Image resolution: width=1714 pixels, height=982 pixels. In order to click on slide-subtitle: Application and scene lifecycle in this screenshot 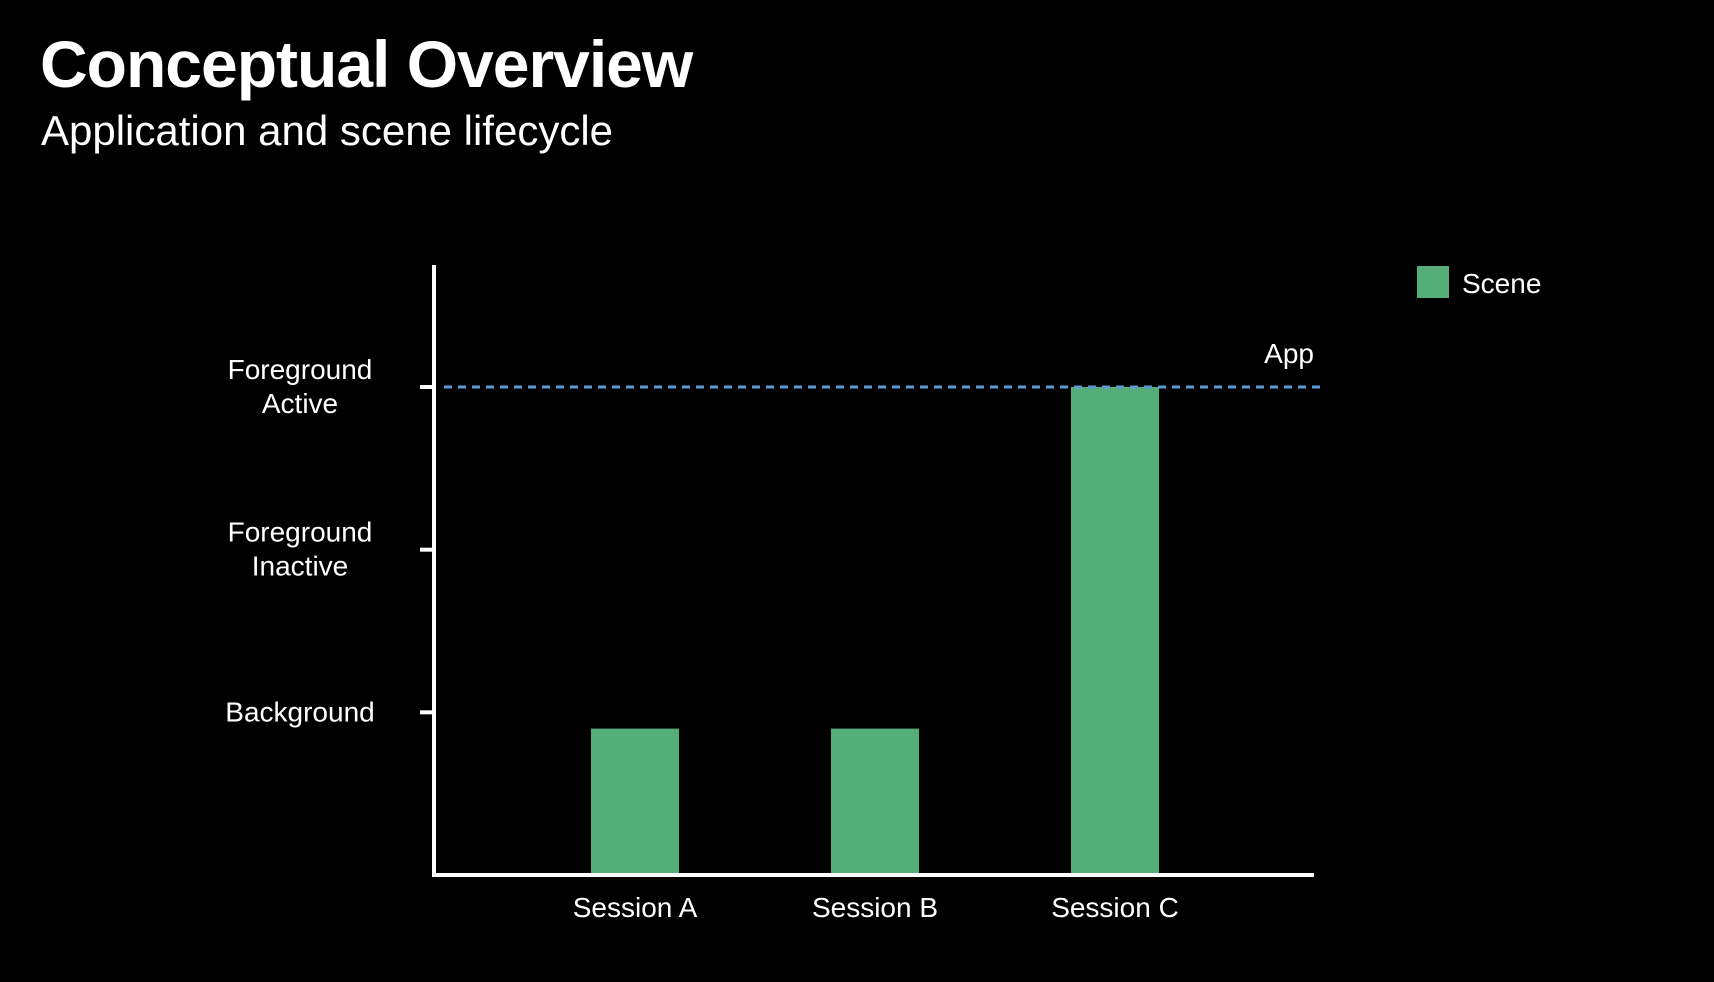, I will do `click(327, 130)`.